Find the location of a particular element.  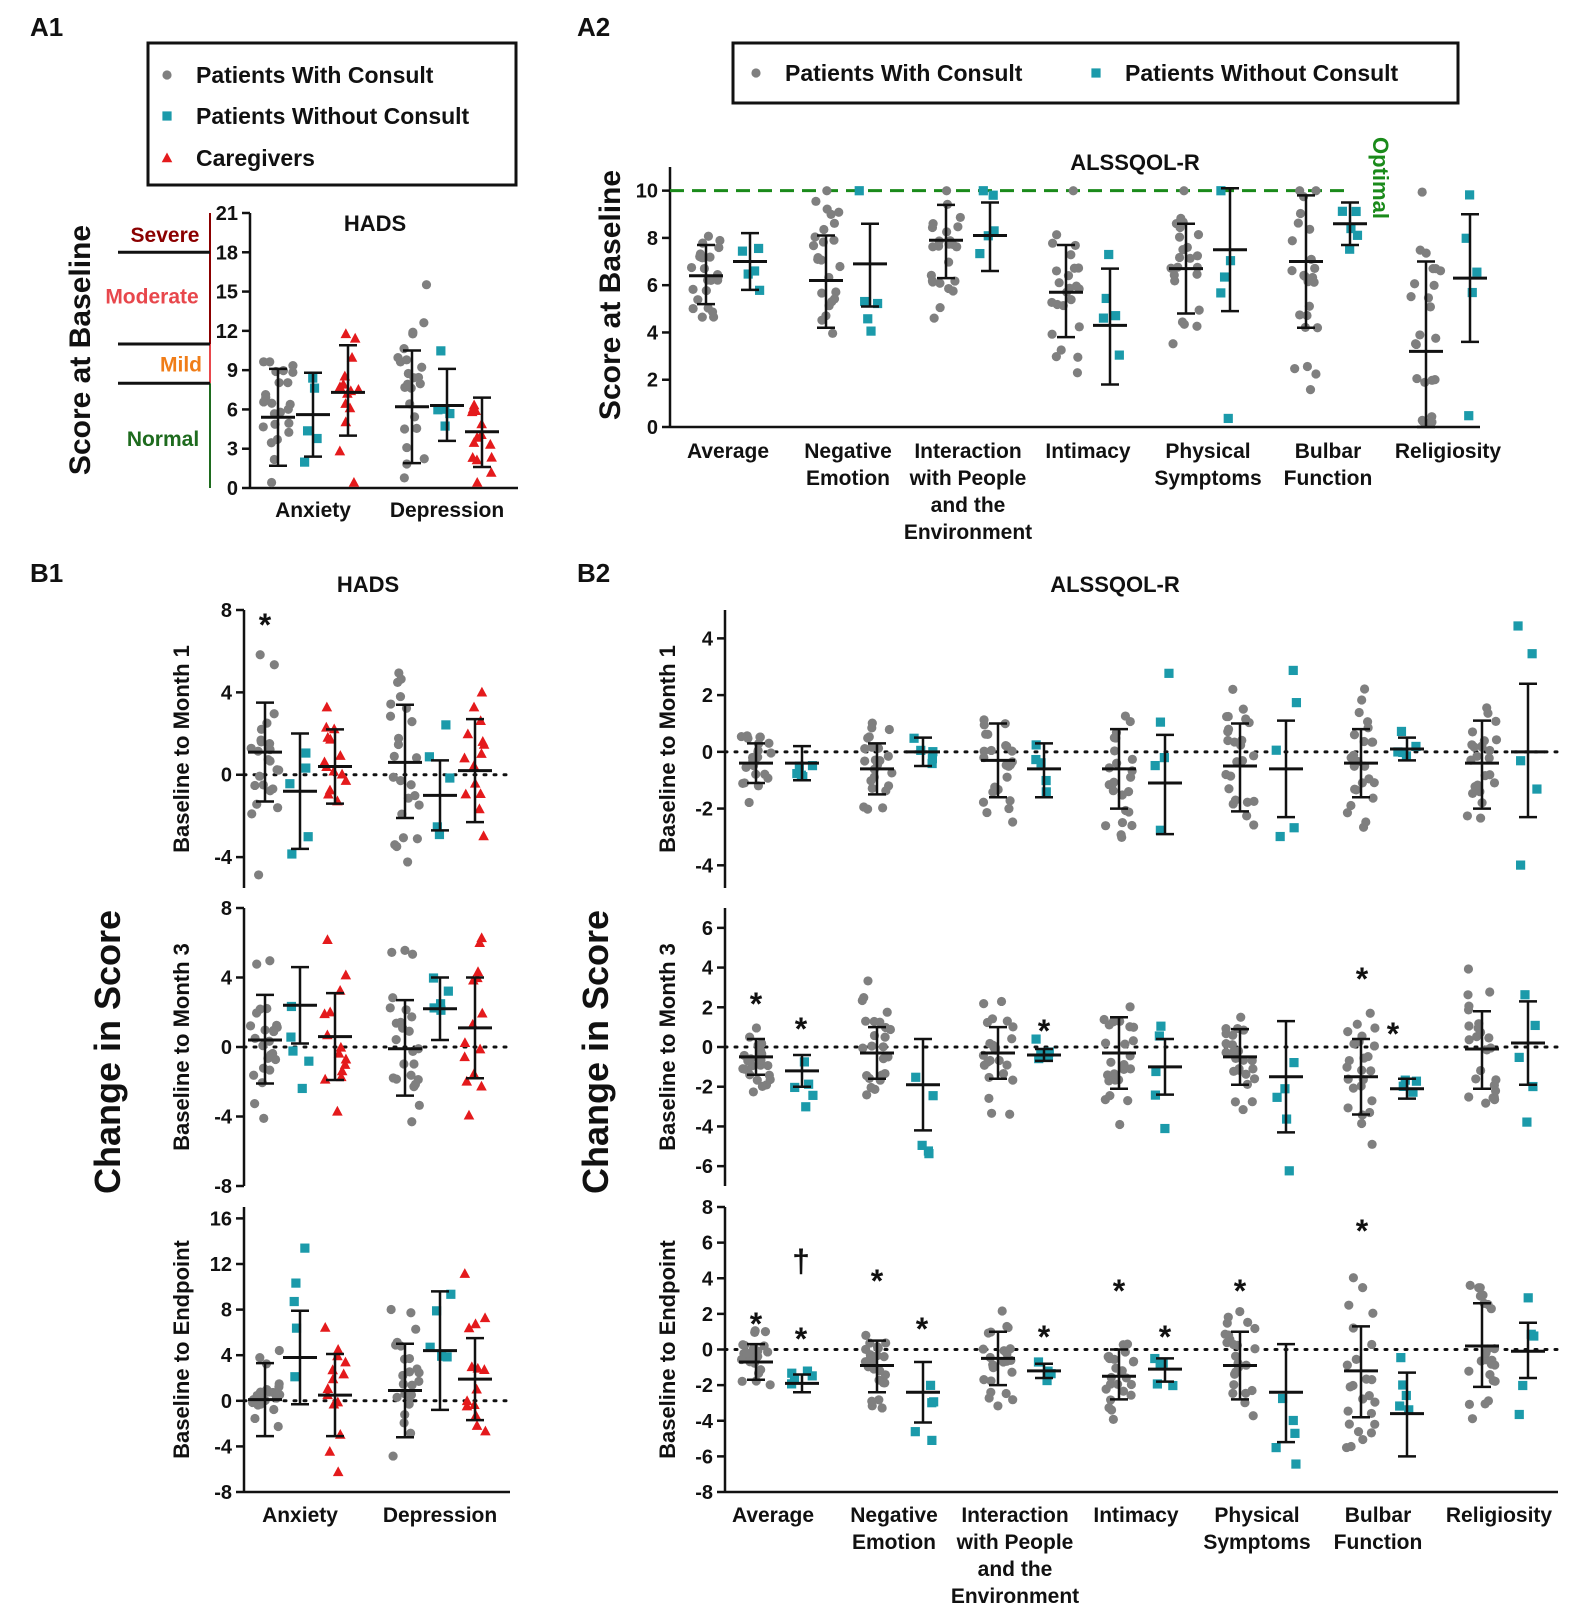

chart-title: ALSSQOL-R is located at coordinates (1135, 162).